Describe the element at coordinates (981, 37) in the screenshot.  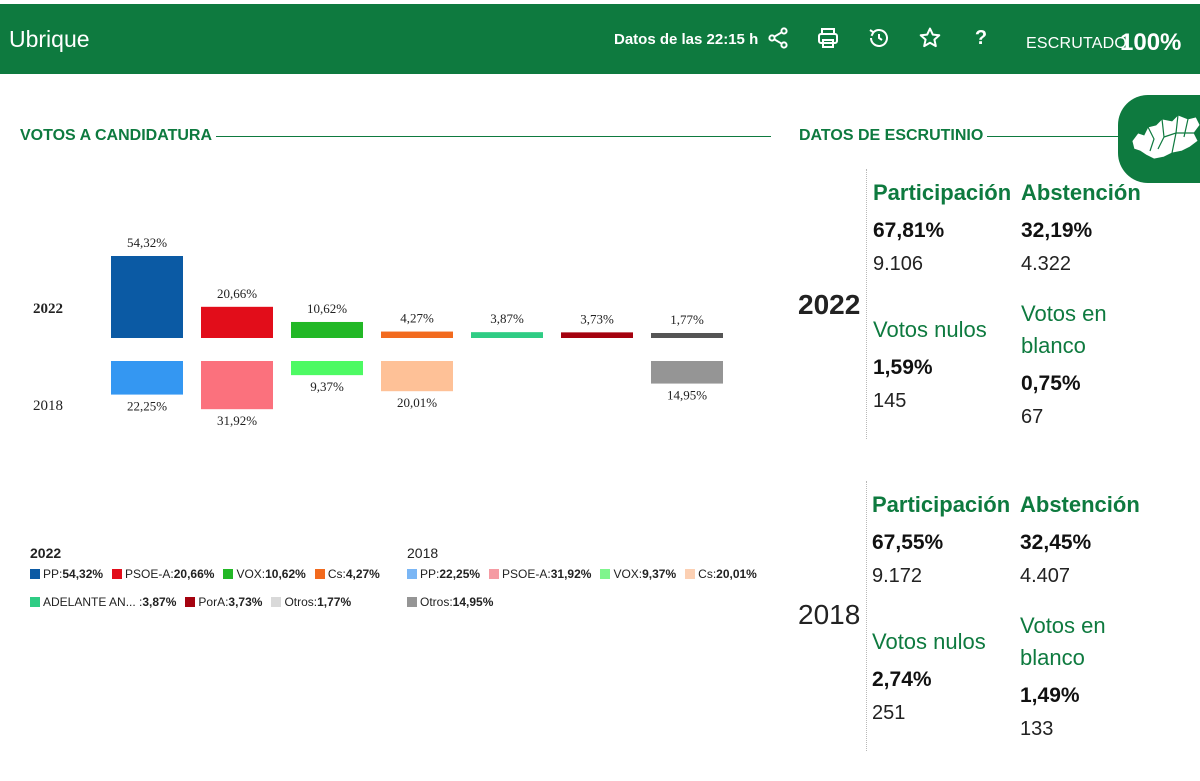
I see `help-icon: ?` at that location.